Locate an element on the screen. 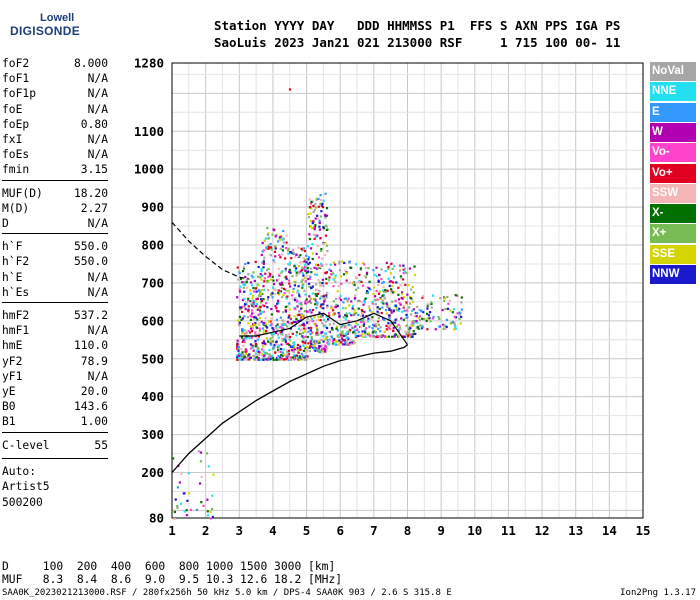 The image size is (700, 600). y-tick-label: 1000 is located at coordinates (149, 169).